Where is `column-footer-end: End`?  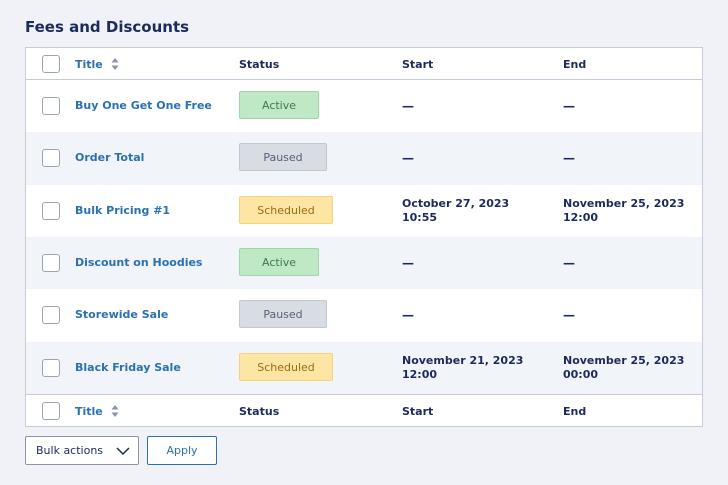
column-footer-end: End is located at coordinates (575, 411).